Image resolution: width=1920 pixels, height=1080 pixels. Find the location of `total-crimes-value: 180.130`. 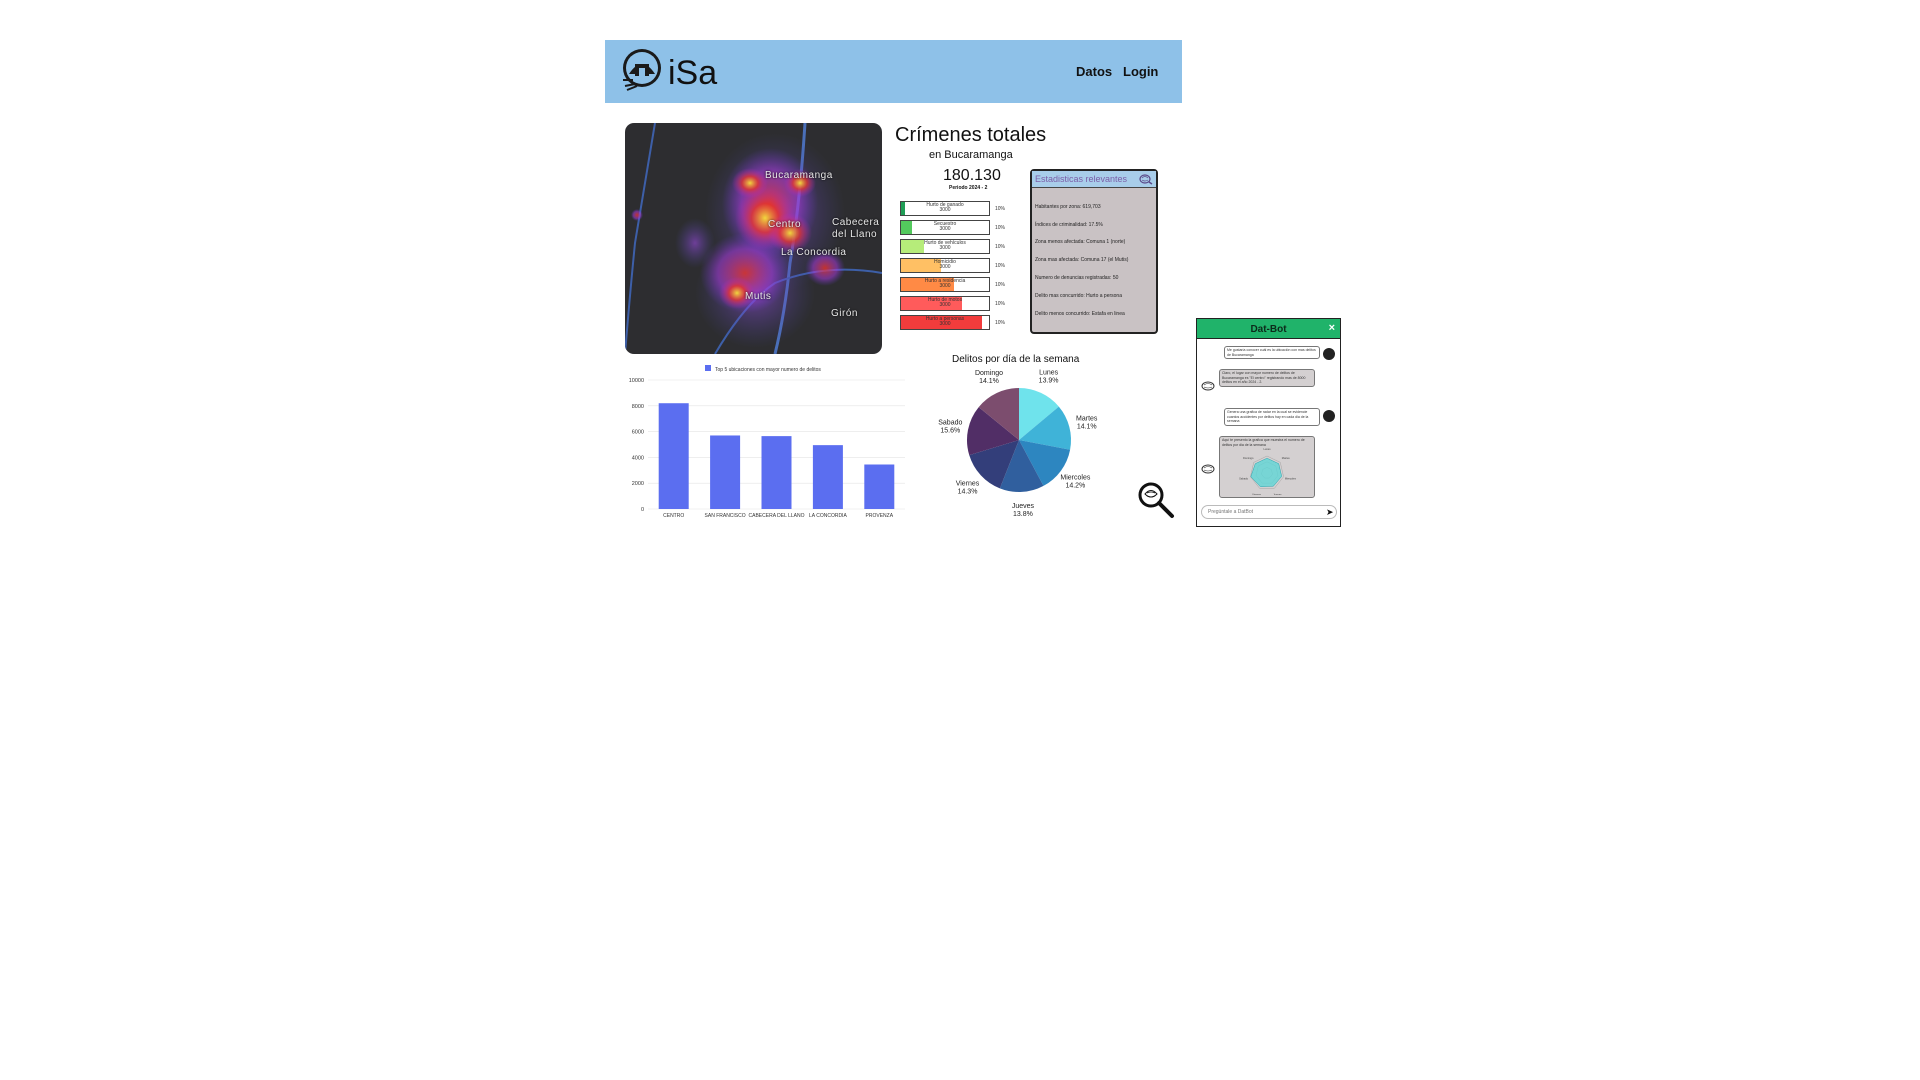

total-crimes-value: 180.130 is located at coordinates (972, 175).